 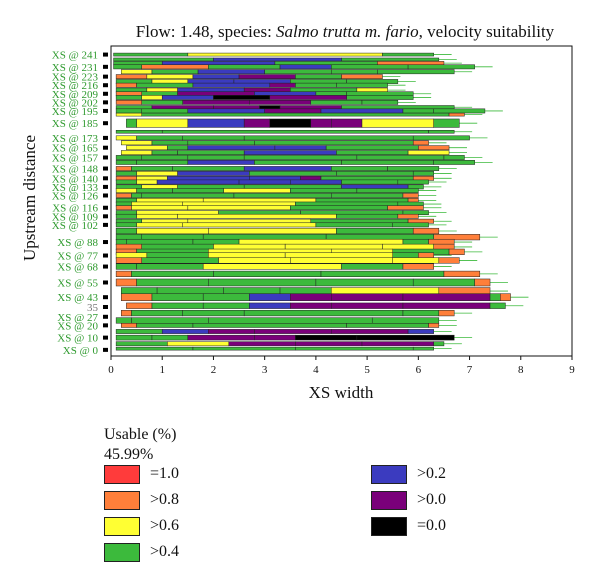 What do you see at coordinates (77, 339) in the screenshot?
I see `y-tick-label: XS @ 10` at bounding box center [77, 339].